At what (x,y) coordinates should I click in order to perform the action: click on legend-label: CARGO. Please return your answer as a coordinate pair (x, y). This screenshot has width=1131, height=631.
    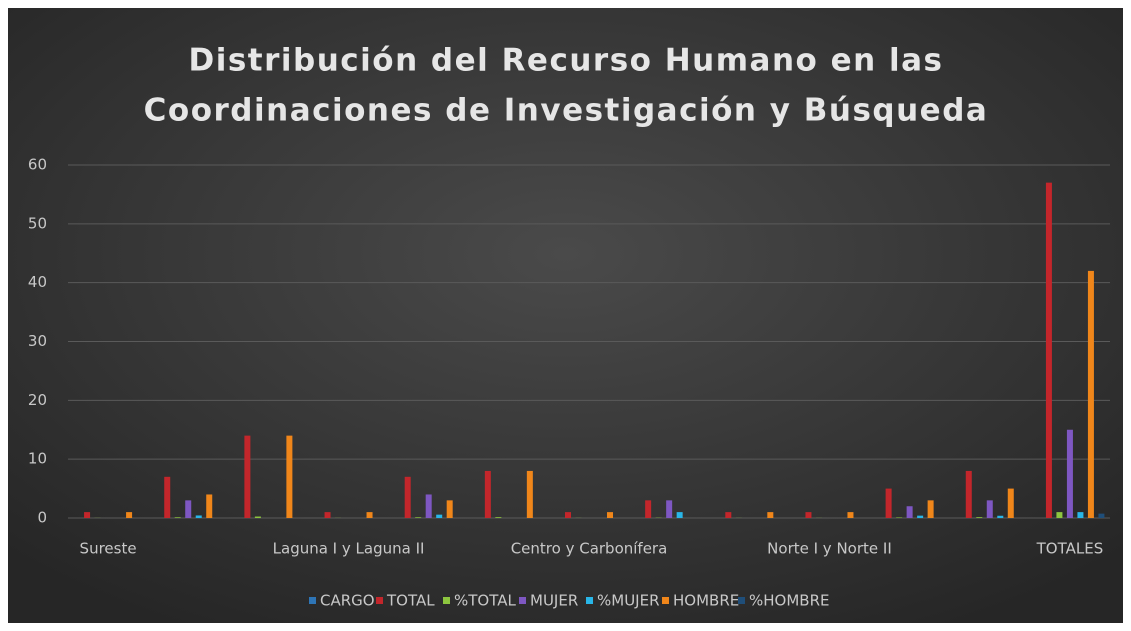
    Looking at the image, I should click on (347, 601).